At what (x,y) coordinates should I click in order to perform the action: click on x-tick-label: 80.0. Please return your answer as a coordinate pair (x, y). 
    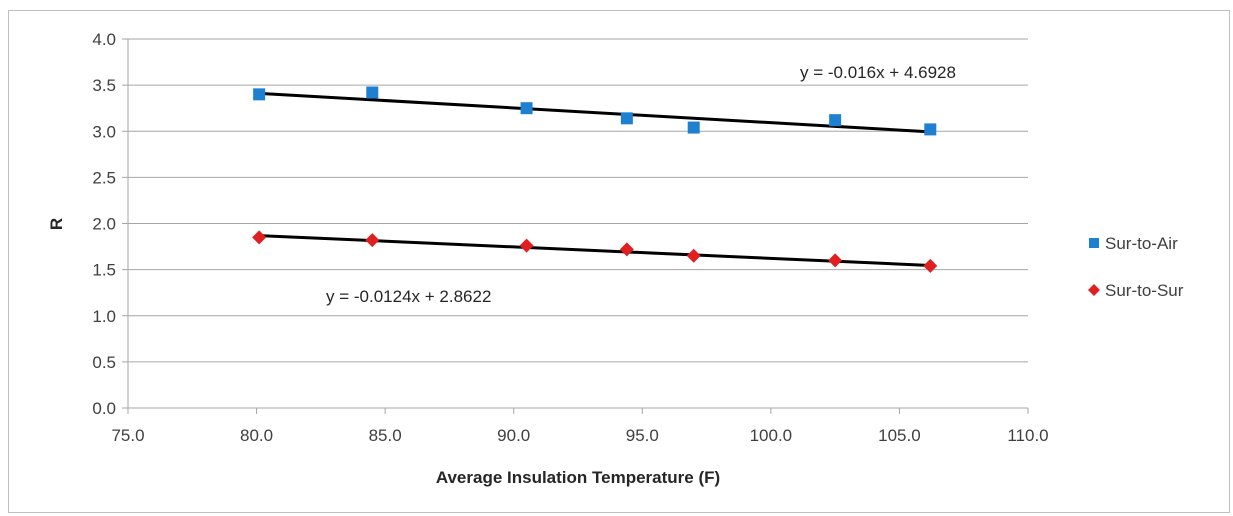
    Looking at the image, I should click on (256, 435).